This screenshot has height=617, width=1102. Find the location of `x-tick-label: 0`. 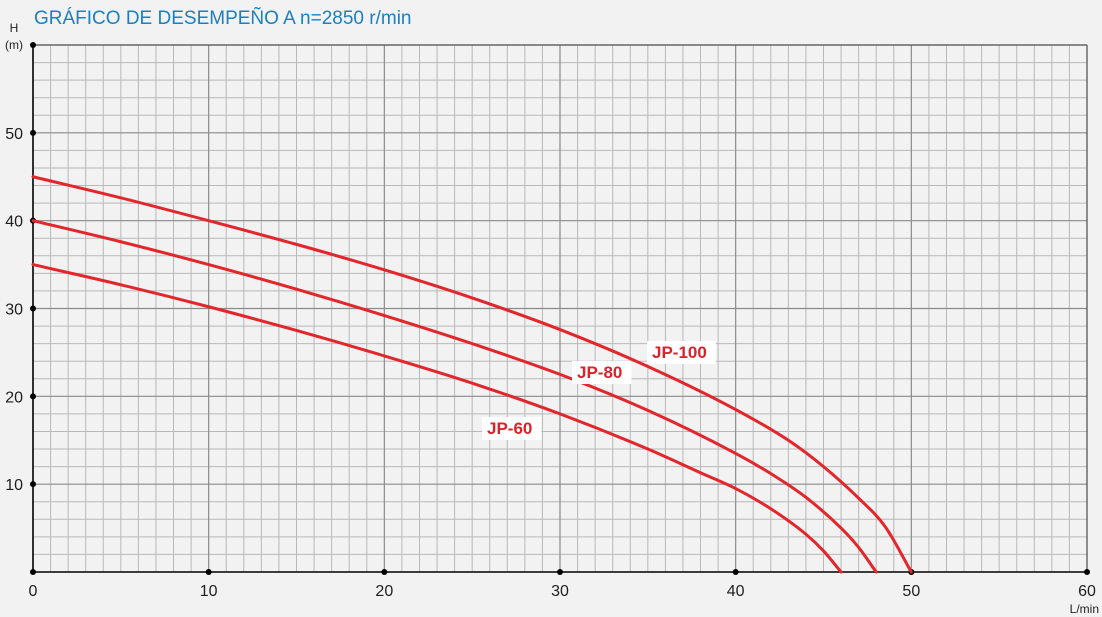

x-tick-label: 0 is located at coordinates (33, 591).